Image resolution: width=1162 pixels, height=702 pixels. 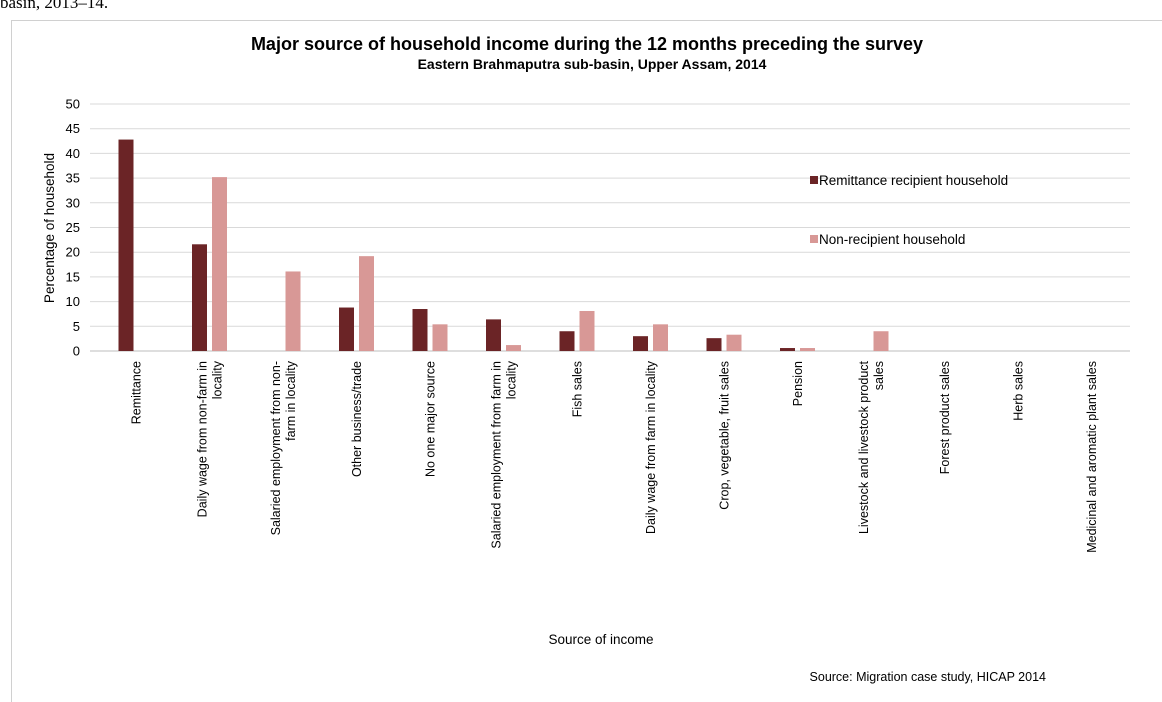 What do you see at coordinates (73, 104) in the screenshot?
I see `y-tick-label: 50` at bounding box center [73, 104].